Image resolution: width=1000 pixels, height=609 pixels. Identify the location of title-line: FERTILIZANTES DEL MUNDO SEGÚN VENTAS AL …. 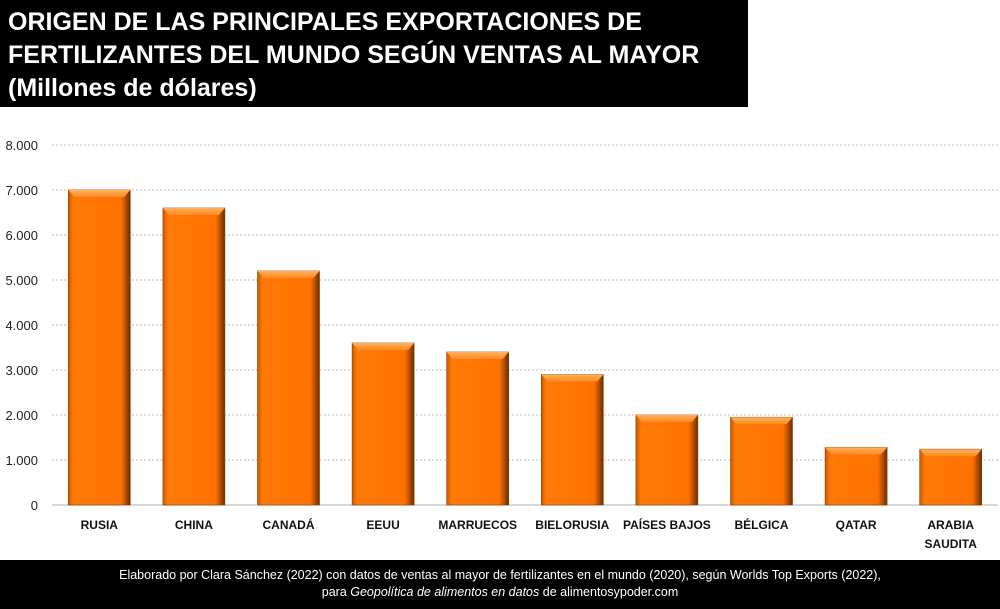
(354, 55).